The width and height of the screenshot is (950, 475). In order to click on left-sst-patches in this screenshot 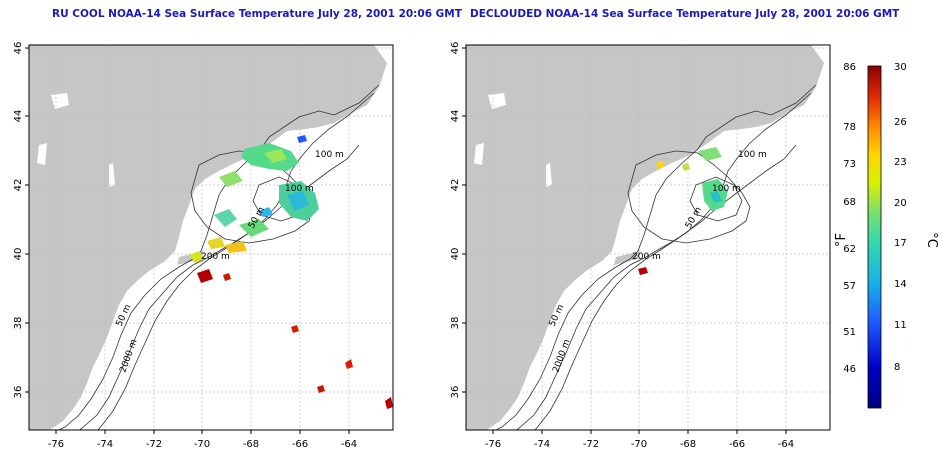, I will do `click(291, 272)`.